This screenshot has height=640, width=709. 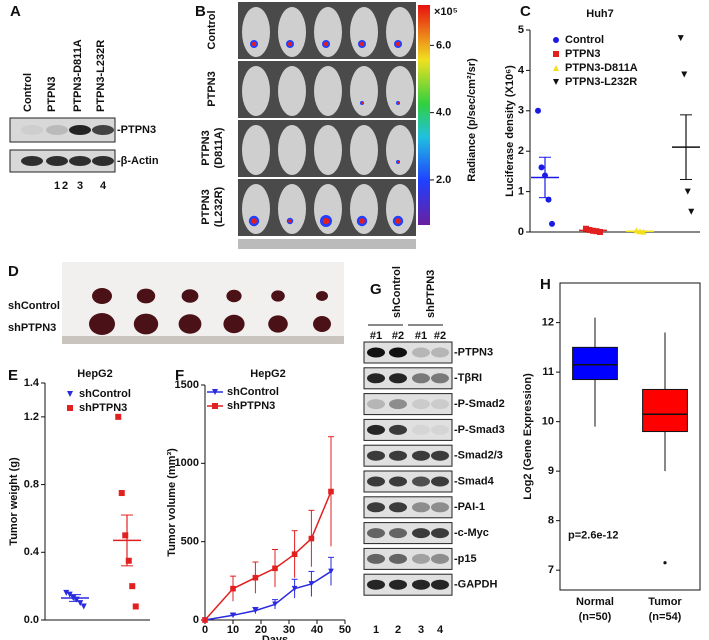 I want to click on x-tick-label: 0, so click(x=205, y=630).